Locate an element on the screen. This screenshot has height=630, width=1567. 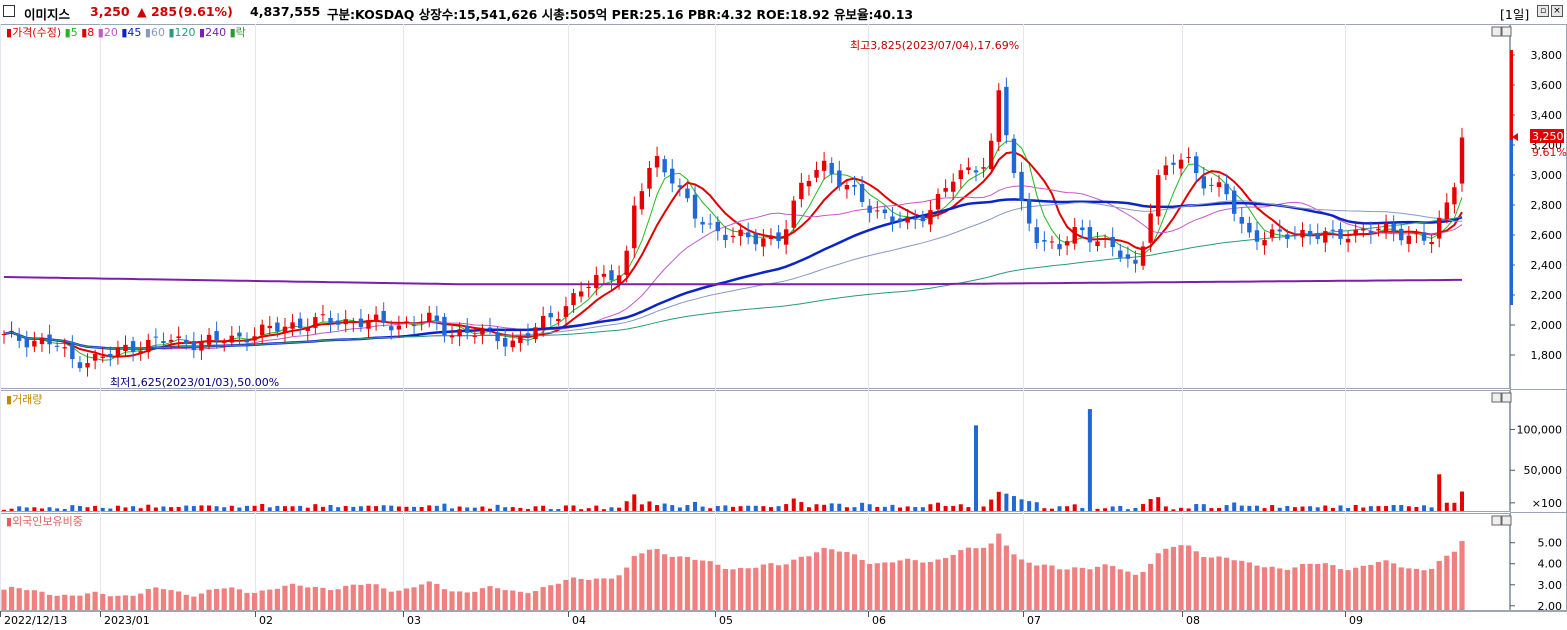
price-tick-label: 2,600 is located at coordinates (1547, 235).